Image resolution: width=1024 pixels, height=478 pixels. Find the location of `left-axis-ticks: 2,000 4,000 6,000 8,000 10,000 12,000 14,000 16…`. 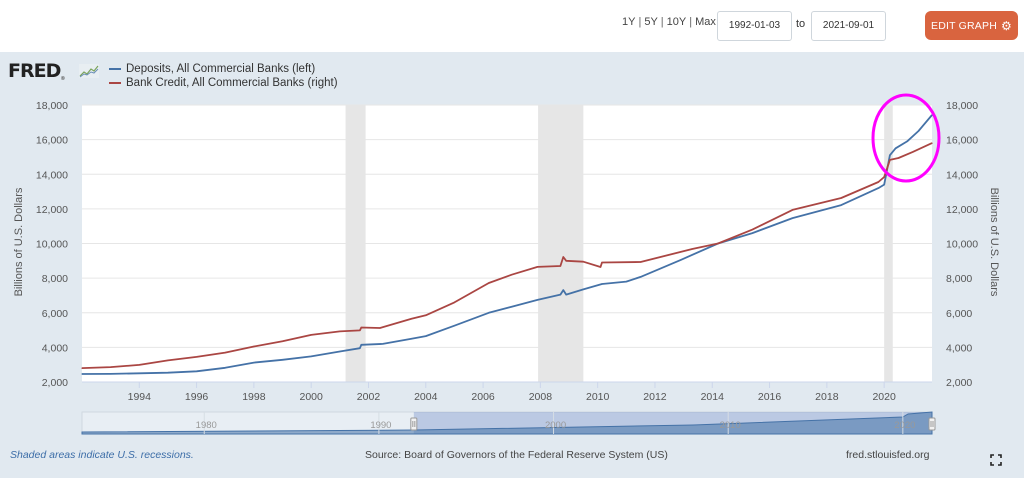

left-axis-ticks: 2,000 4,000 6,000 8,000 10,000 12,000 14,000 16… is located at coordinates (52, 244).